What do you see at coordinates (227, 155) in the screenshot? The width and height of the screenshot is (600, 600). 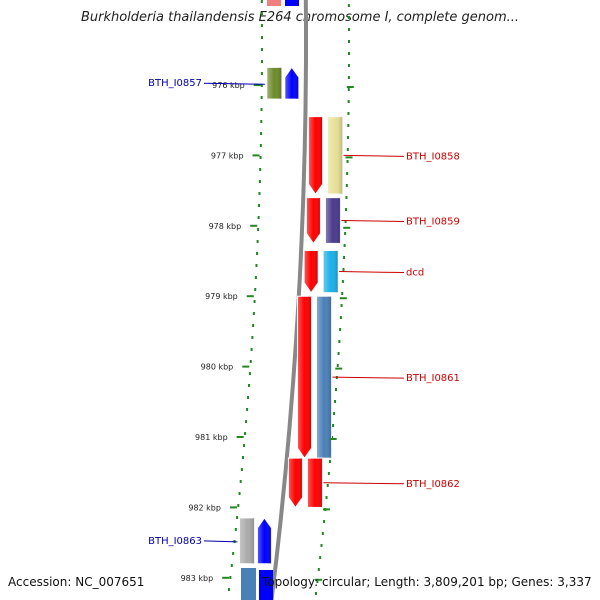 I see `scale-tick-label: 977 kbp` at bounding box center [227, 155].